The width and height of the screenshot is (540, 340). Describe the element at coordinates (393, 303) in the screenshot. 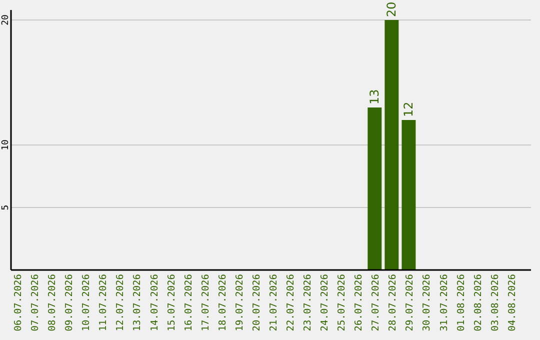

I see `x-tick-label: 28.07.2026` at that location.